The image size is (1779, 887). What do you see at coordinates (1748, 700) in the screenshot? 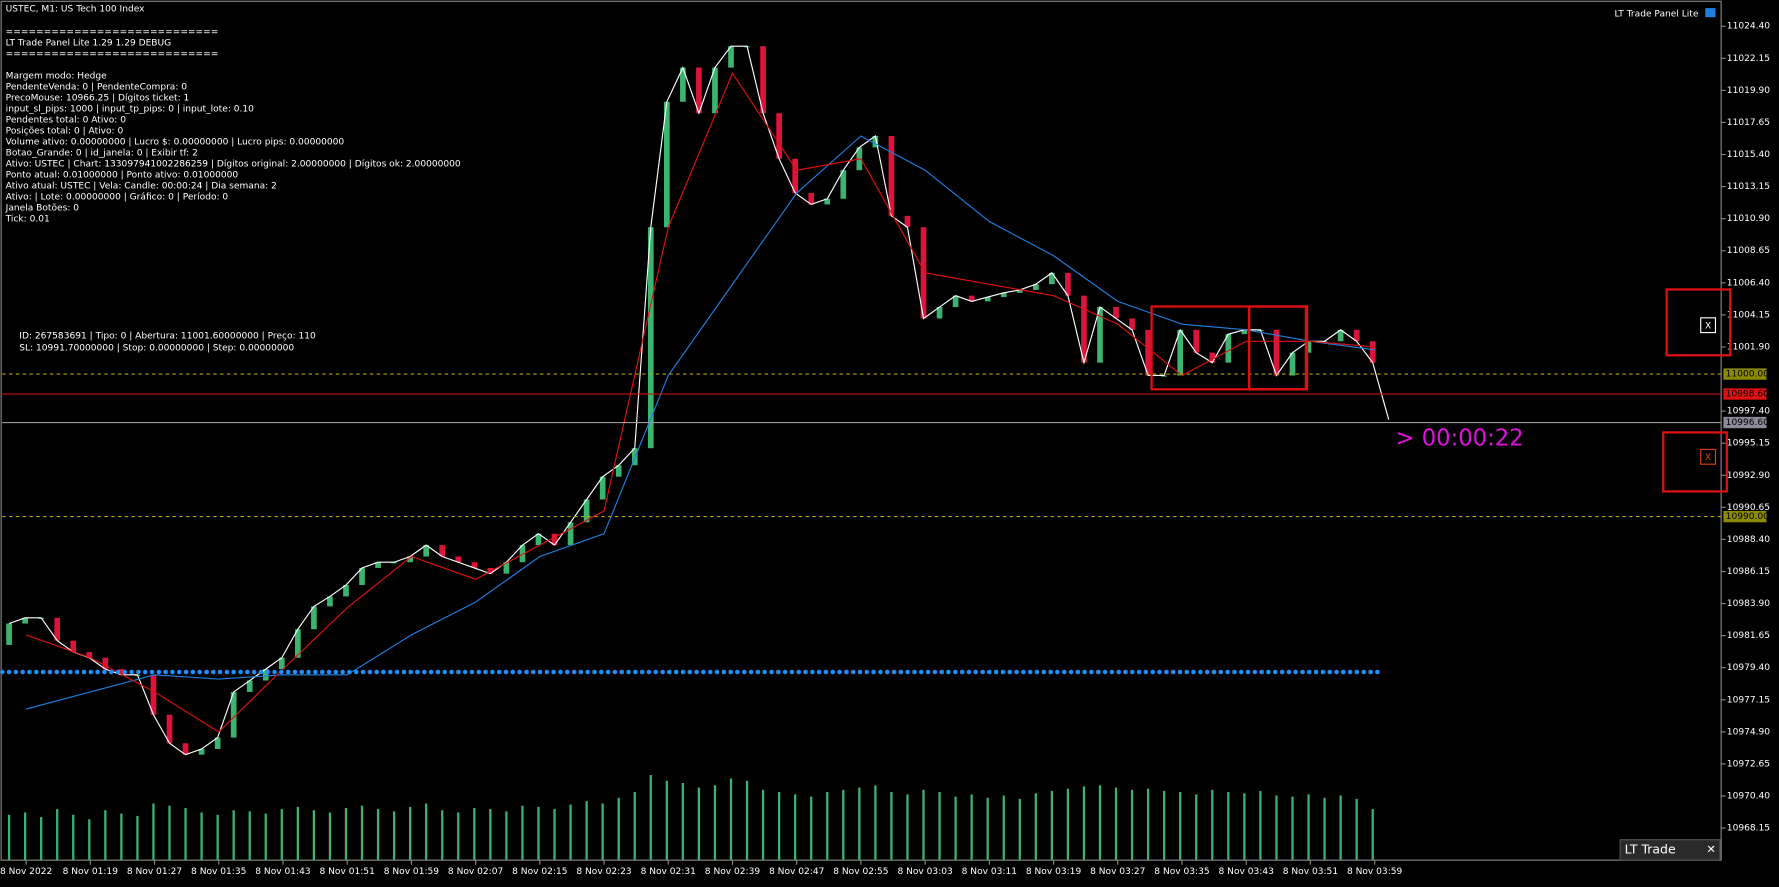
I see `y-tick-label: 10977.15` at bounding box center [1748, 700].